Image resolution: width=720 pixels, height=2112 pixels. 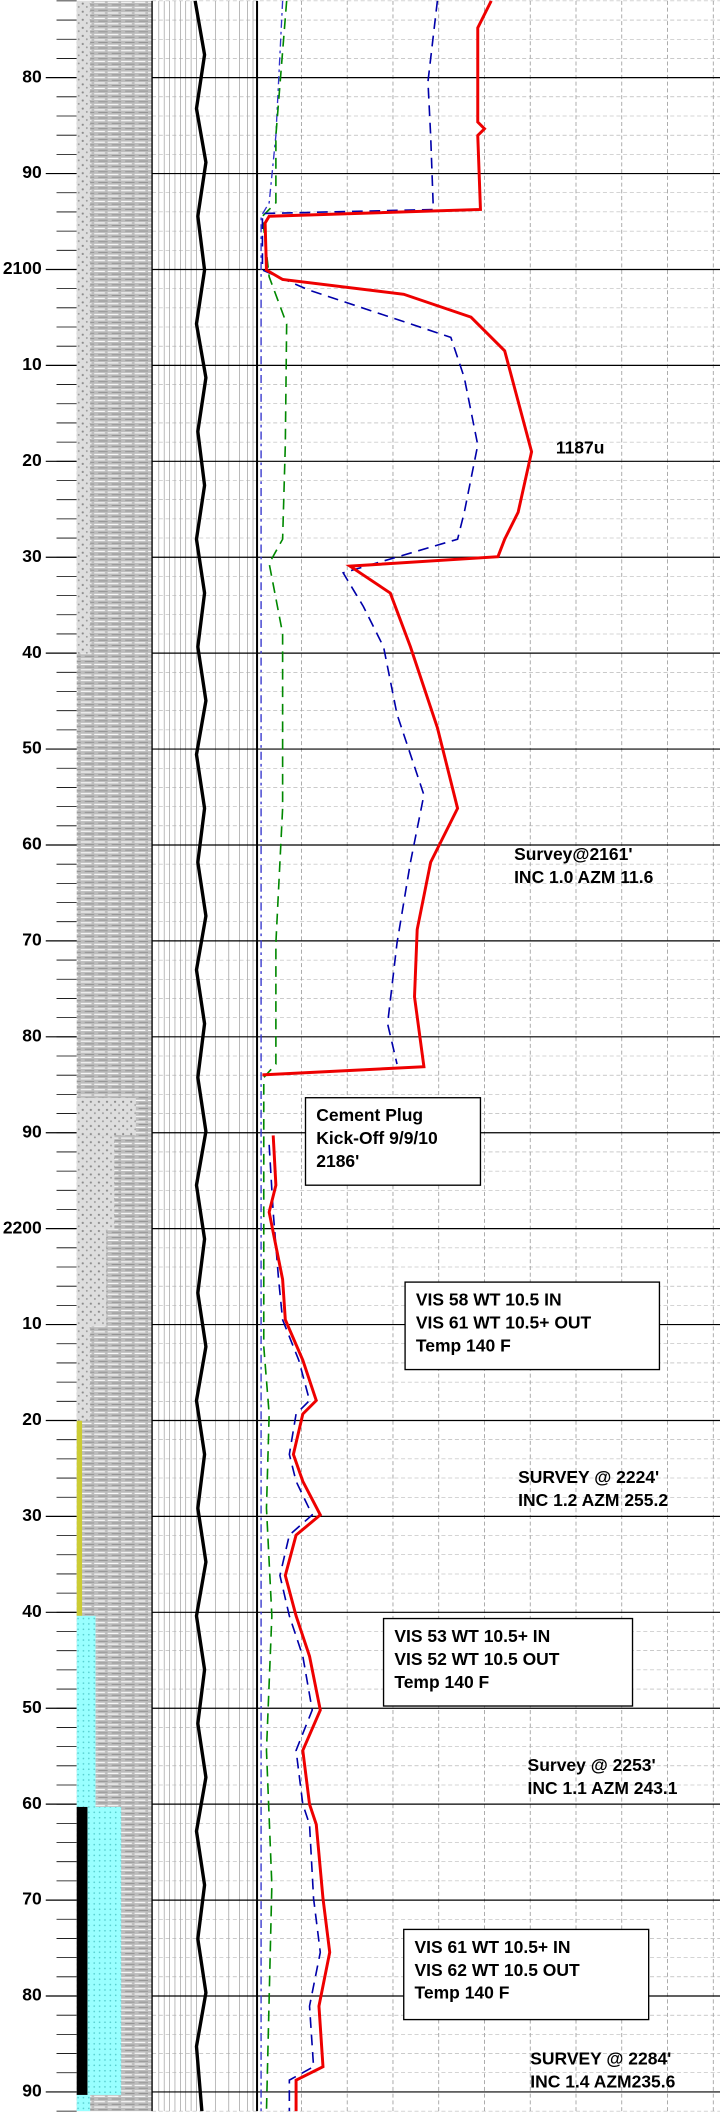 I want to click on gas-green, so click(x=274, y=1056).